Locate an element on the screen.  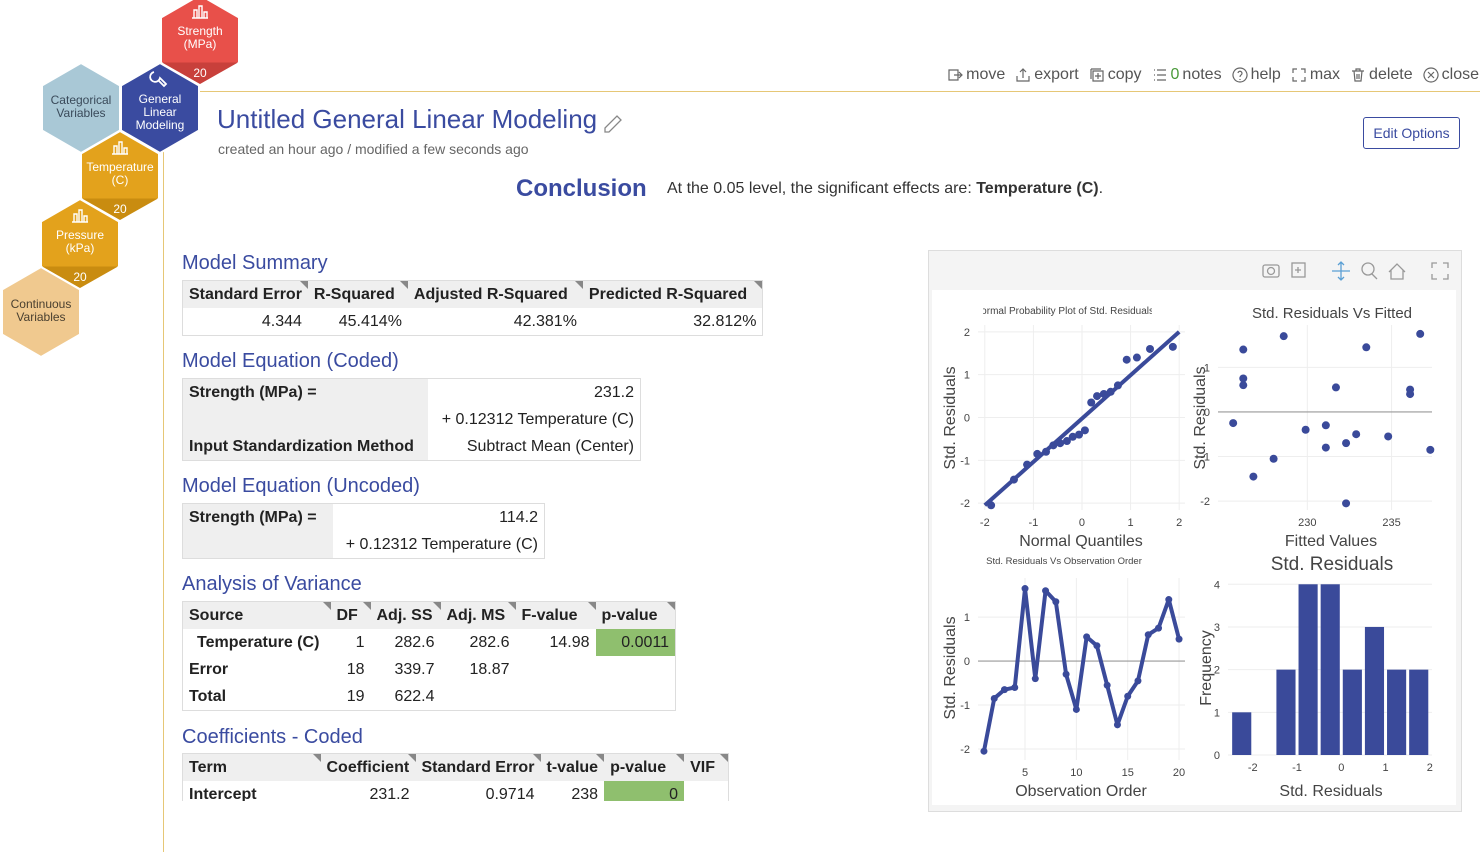
table-row: Intercept 231.2 0.9714 238 0 is located at coordinates (456, 791).